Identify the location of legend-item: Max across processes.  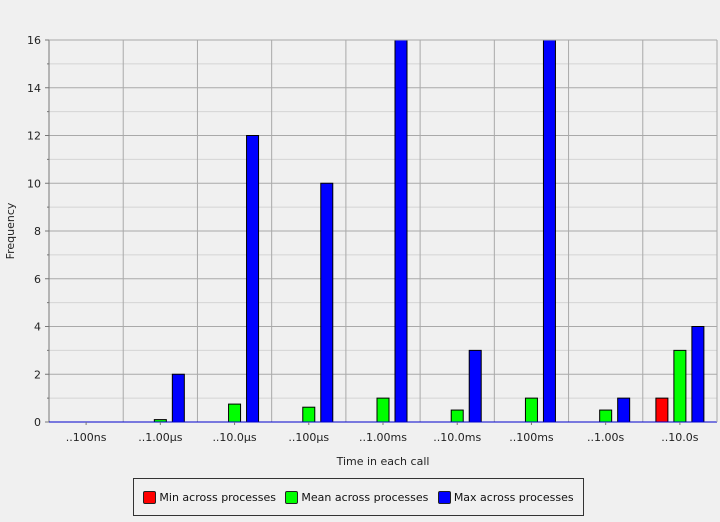
(505, 497).